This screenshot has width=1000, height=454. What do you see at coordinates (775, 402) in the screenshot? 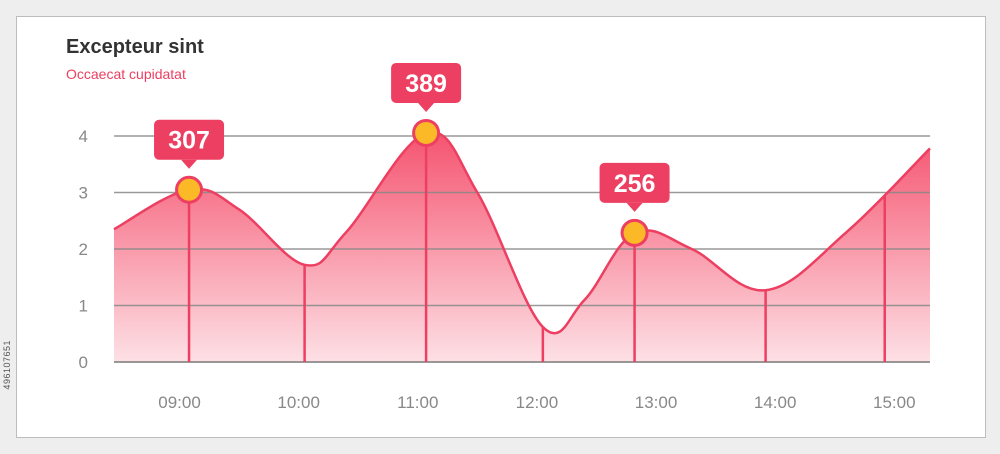
I see `x-tick-label: 14:00` at bounding box center [775, 402].